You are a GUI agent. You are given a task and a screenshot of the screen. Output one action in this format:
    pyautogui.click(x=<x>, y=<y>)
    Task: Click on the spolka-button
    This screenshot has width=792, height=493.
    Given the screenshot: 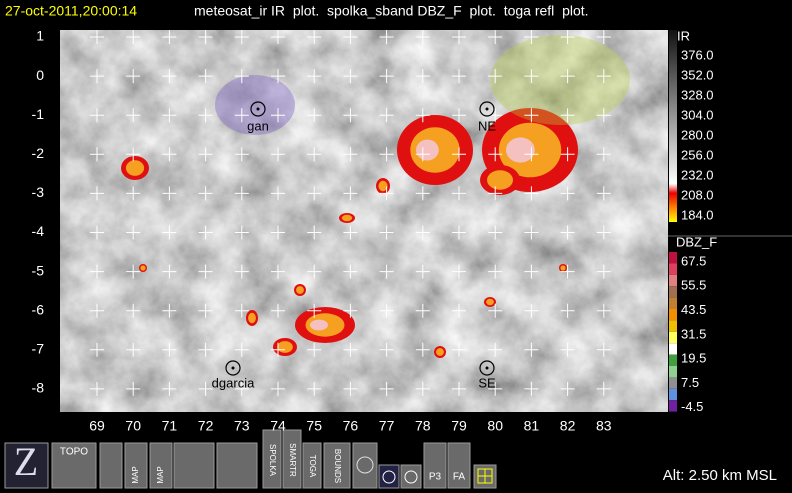 What is the action you would take?
    pyautogui.click(x=272, y=459)
    